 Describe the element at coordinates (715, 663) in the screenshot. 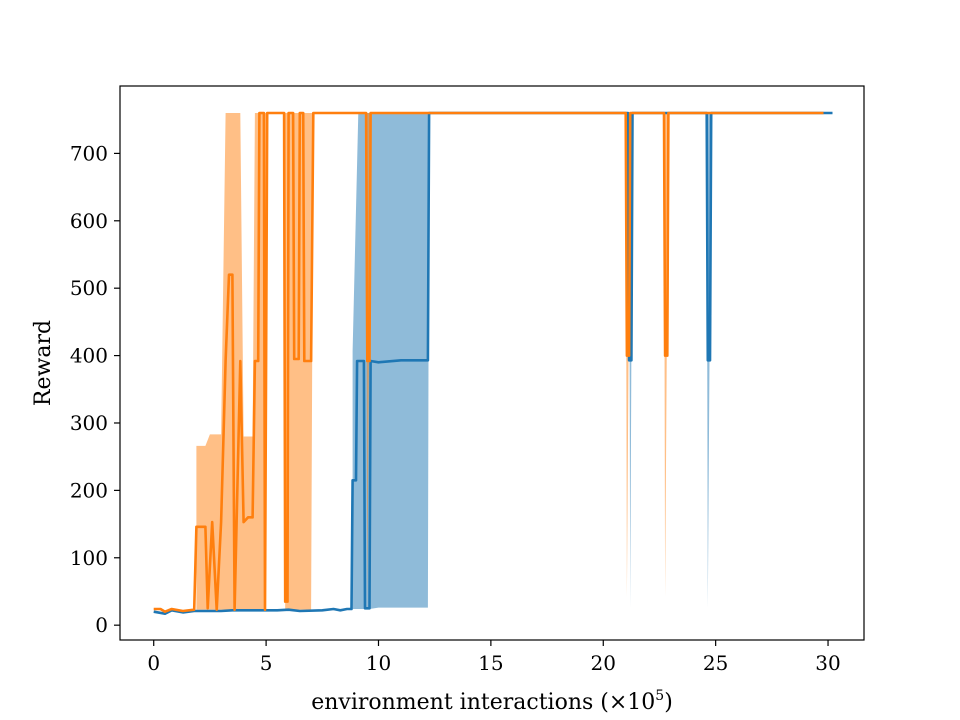

I see `x-tick-label: 25` at that location.